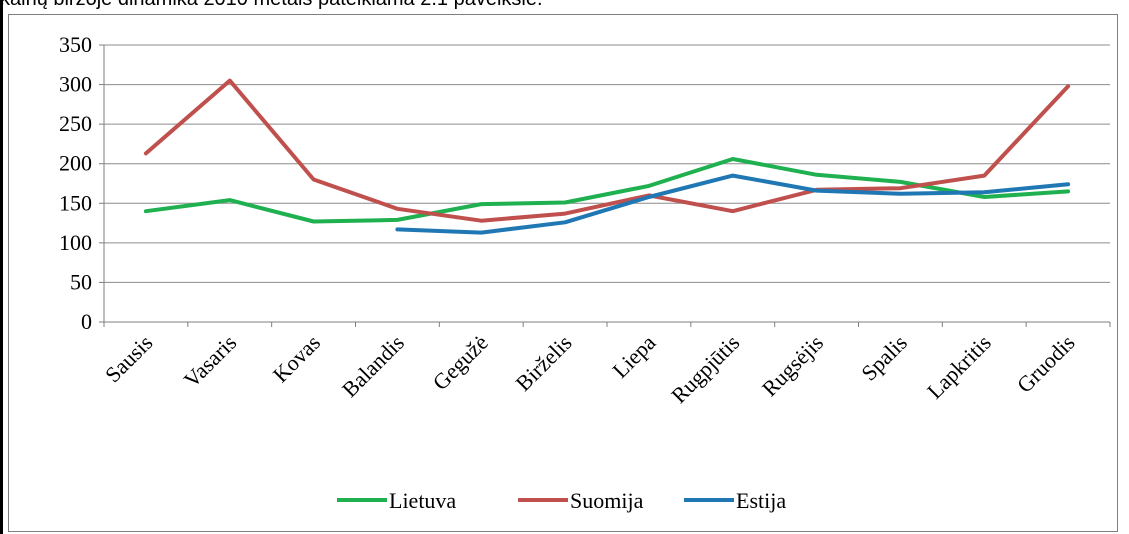  What do you see at coordinates (792, 365) in the screenshot?
I see `x-tick-label: Rugsėjis` at bounding box center [792, 365].